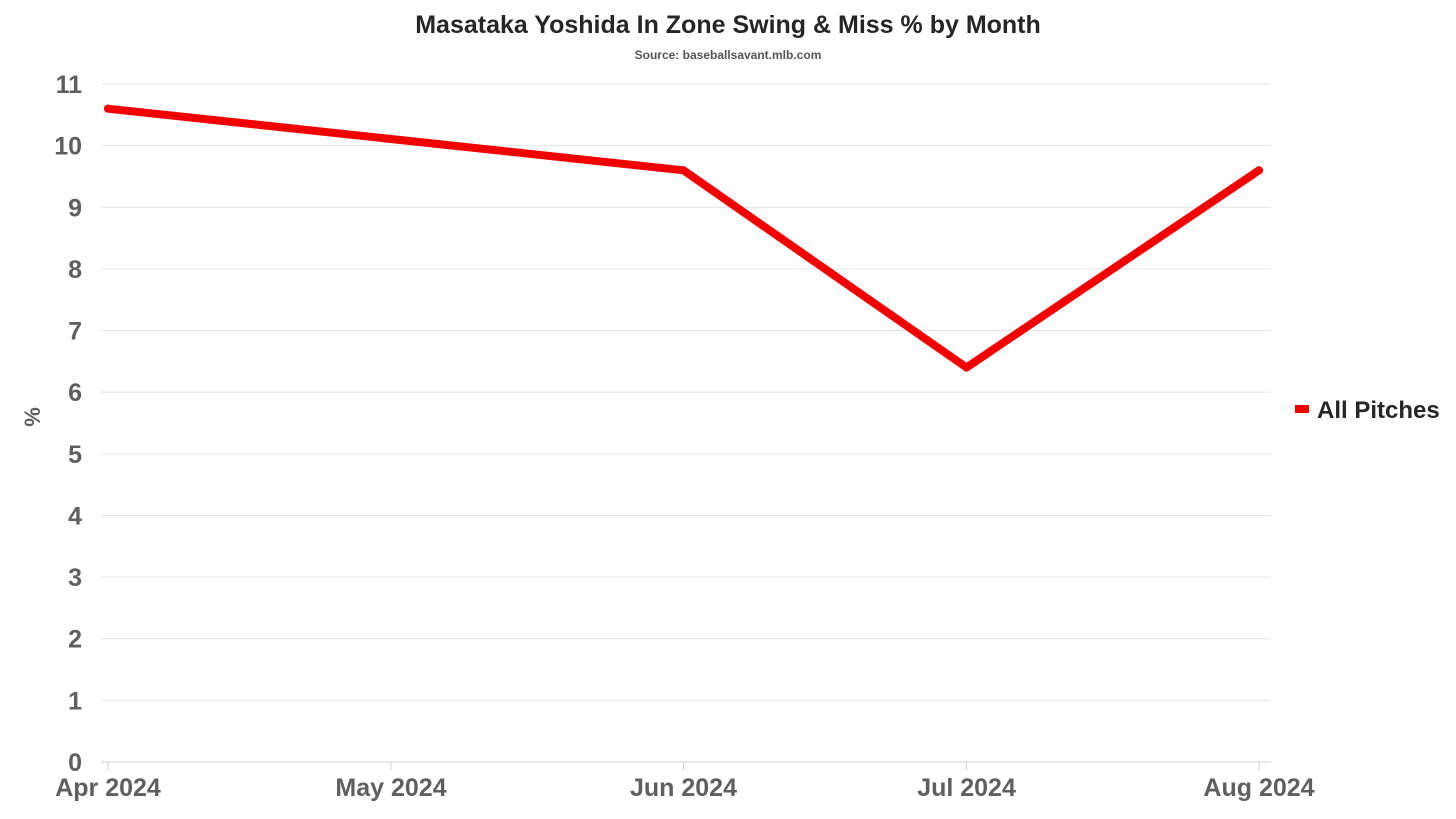  I want to click on chart-subtitle: Source: baseballsavant.mlb.com, so click(728, 55).